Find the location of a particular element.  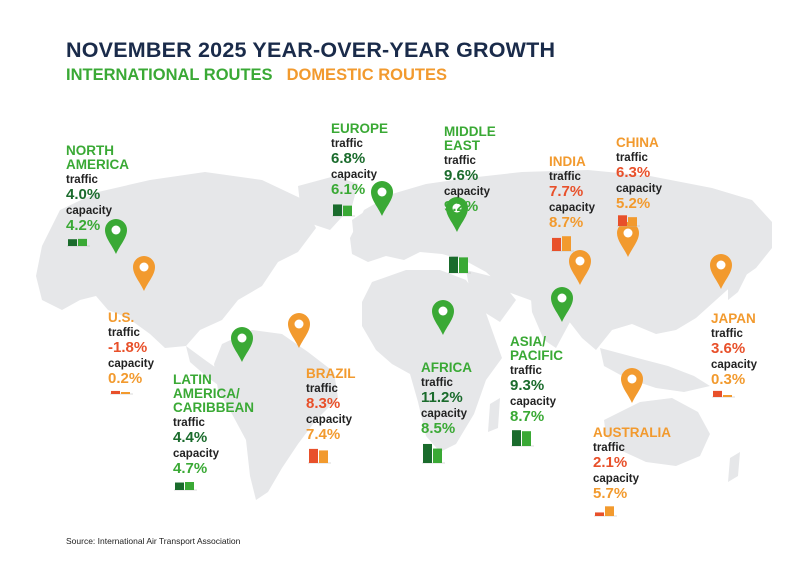

region-africa: AFRICA traffic 11.2% capacity 8.5% is located at coordinates (446, 399).